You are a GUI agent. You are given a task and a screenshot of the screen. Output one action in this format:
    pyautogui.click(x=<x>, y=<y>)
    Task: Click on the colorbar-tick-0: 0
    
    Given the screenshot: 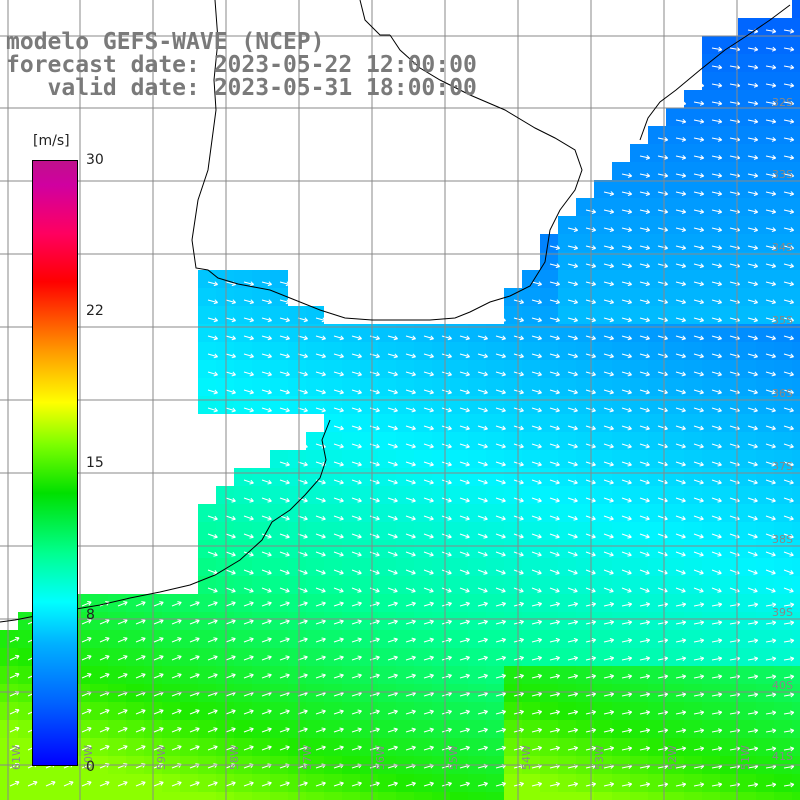 What is the action you would take?
    pyautogui.click(x=90, y=767)
    